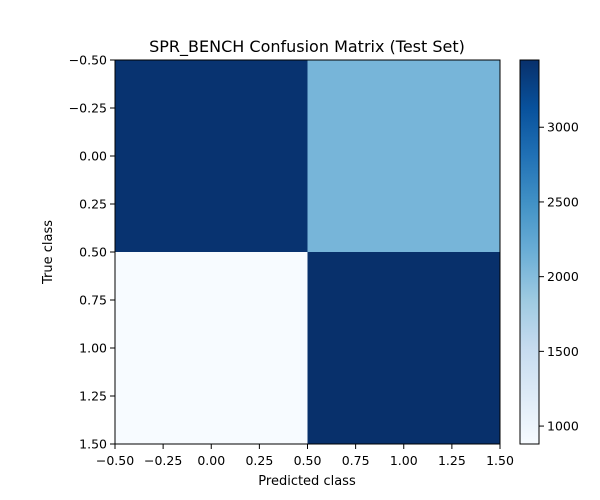 The width and height of the screenshot is (600, 500). What do you see at coordinates (259, 460) in the screenshot?
I see `x-tick-label: 0.25` at bounding box center [259, 460].